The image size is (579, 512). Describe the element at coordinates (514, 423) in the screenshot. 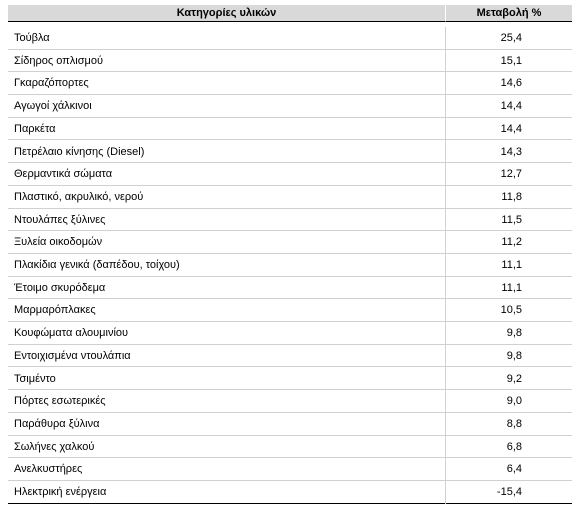

I see `value-cell: 8,8` at that location.